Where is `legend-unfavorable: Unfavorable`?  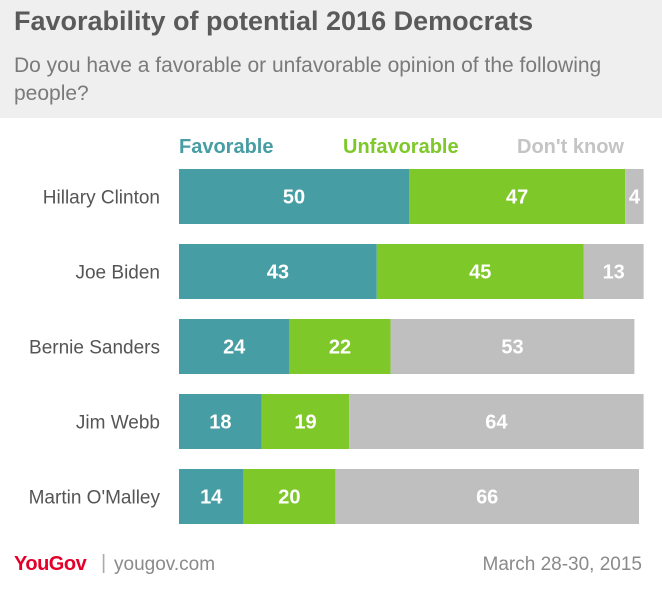 legend-unfavorable: Unfavorable is located at coordinates (401, 147).